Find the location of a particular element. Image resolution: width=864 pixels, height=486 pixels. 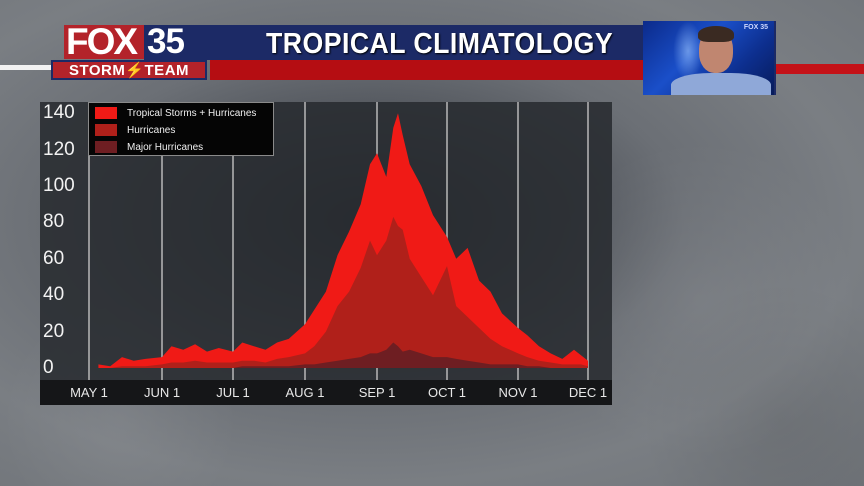

header-red-bar is located at coordinates (427, 70).